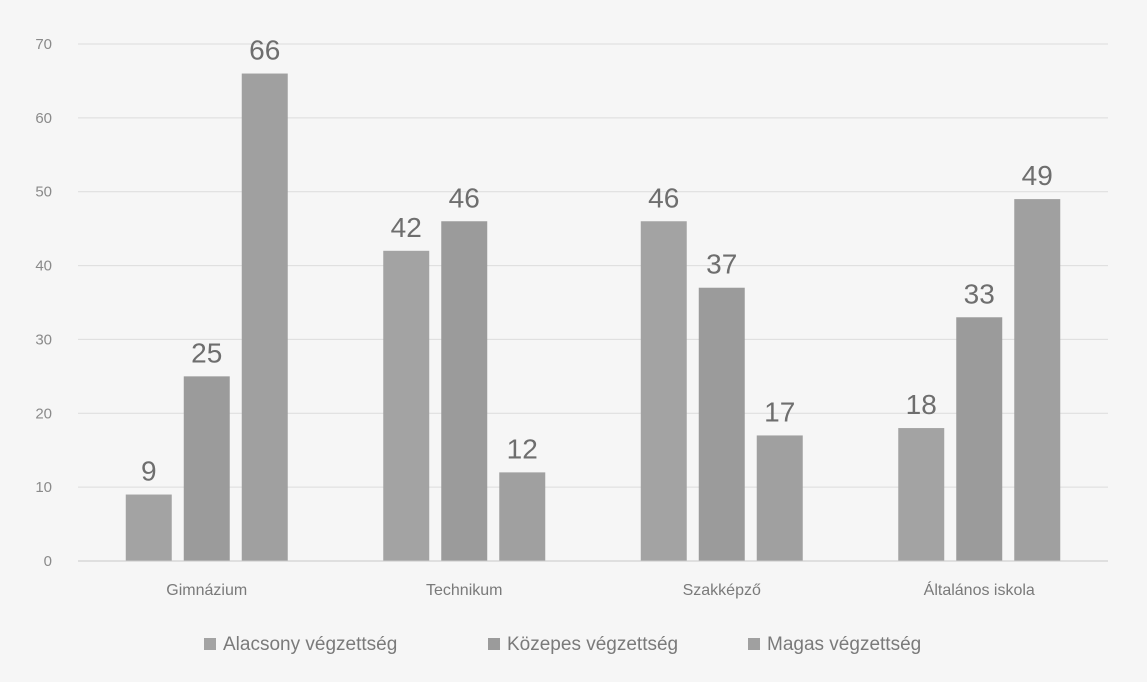 This screenshot has height=682, width=1147. I want to click on data-label: 25, so click(206, 352).